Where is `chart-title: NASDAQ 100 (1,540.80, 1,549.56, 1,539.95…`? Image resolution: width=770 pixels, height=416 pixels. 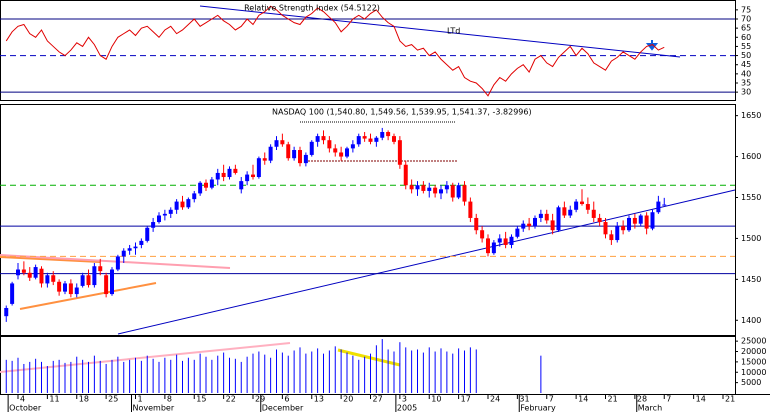 chart-title: NASDAQ 100 (1,540.80, 1,549.56, 1,539.95… is located at coordinates (402, 112).